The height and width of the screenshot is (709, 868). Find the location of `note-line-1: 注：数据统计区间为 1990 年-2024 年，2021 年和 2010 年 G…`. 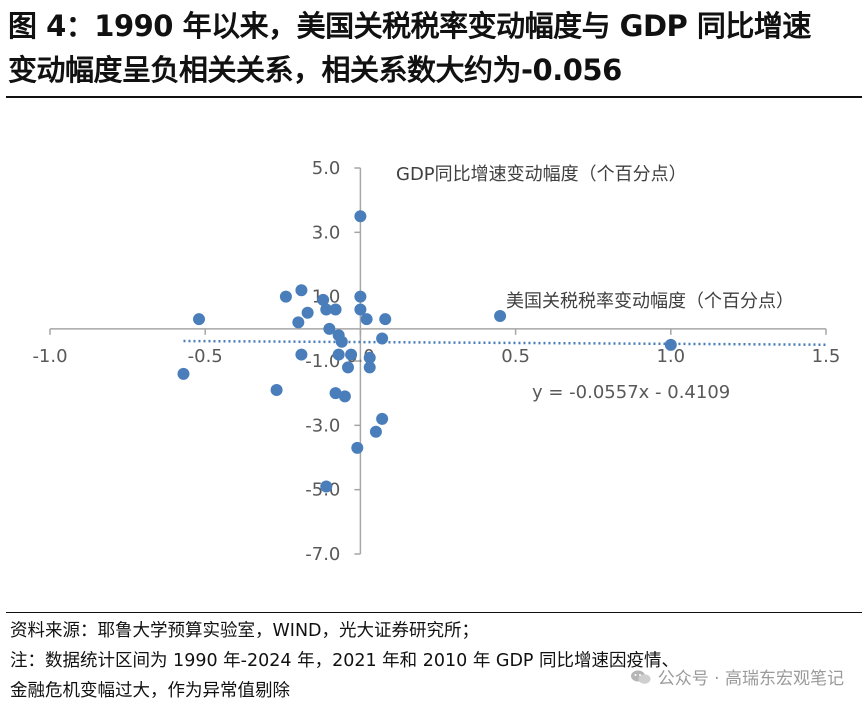

note-line-1: 注：数据统计区间为 1990 年-2024 年，2021 年和 2010 年 G… is located at coordinates (345, 661).